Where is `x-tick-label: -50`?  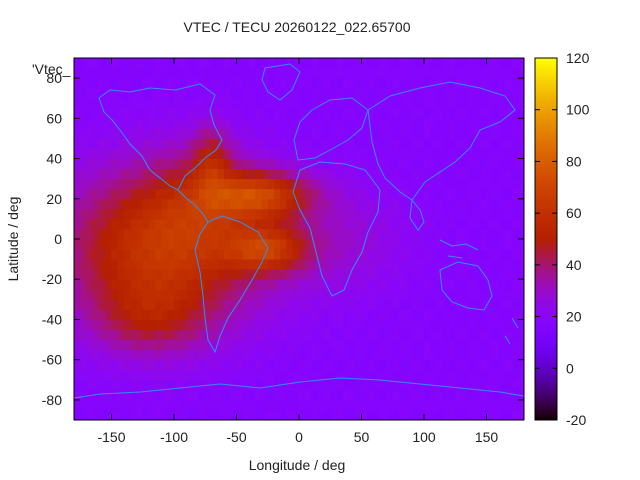
x-tick-label: -50 is located at coordinates (236, 437).